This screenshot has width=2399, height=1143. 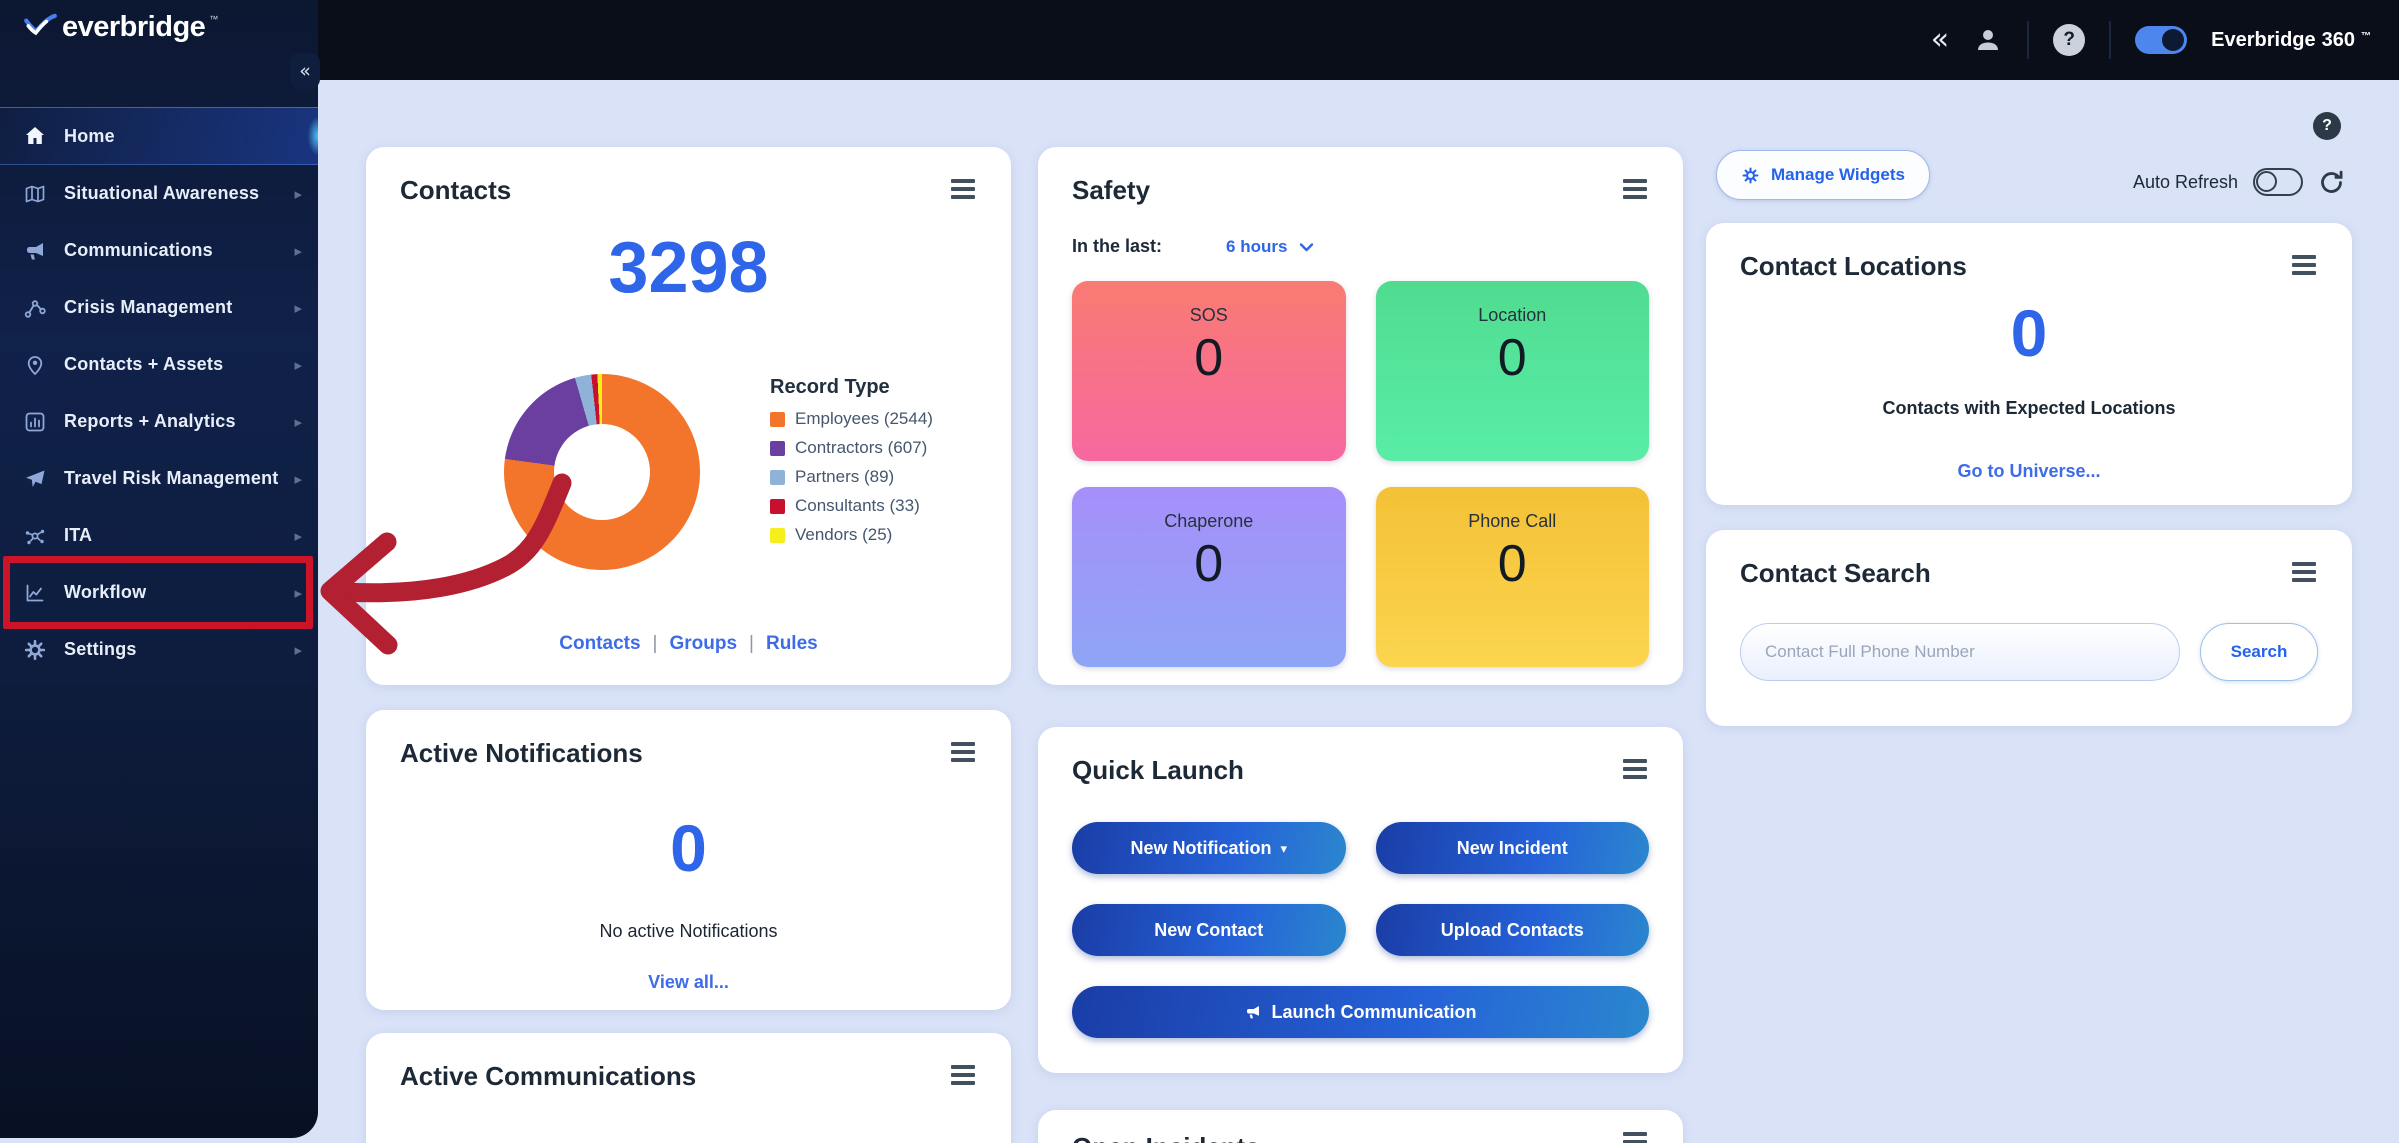 I want to click on top-bar: « ? Everbridge 360 ™, so click(x=1199, y=40).